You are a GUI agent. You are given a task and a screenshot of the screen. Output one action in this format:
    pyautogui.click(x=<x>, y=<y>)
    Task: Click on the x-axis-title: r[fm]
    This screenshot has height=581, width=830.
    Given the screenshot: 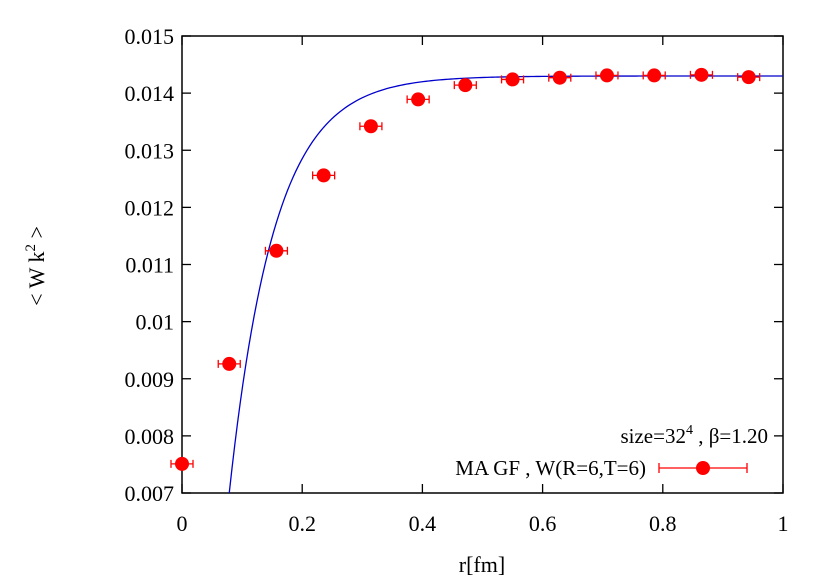 What is the action you would take?
    pyautogui.click(x=482, y=564)
    